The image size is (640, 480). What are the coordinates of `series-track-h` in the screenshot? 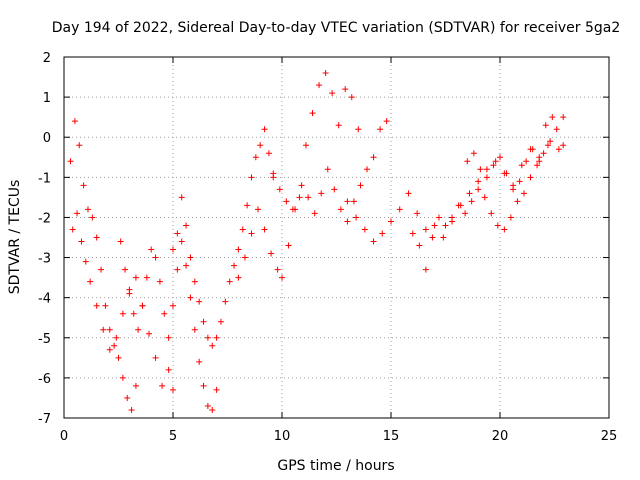 It's located at (488, 193).